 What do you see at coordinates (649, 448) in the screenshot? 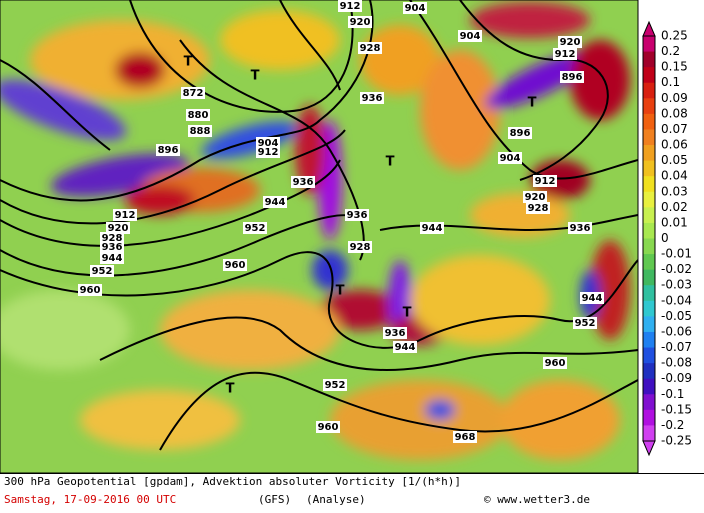
I see `colorbar-arrow-bottom` at bounding box center [649, 448].